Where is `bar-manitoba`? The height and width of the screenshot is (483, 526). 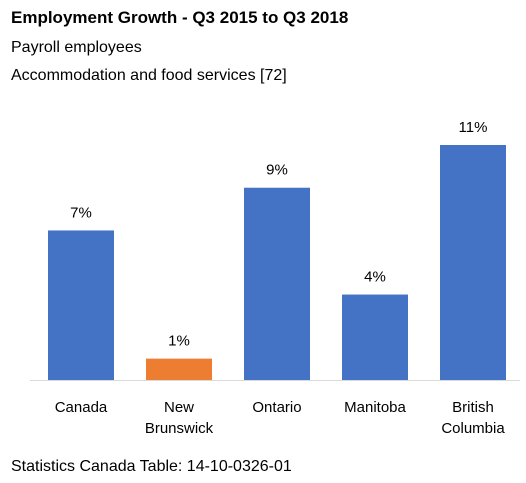
bar-manitoba is located at coordinates (375, 337).